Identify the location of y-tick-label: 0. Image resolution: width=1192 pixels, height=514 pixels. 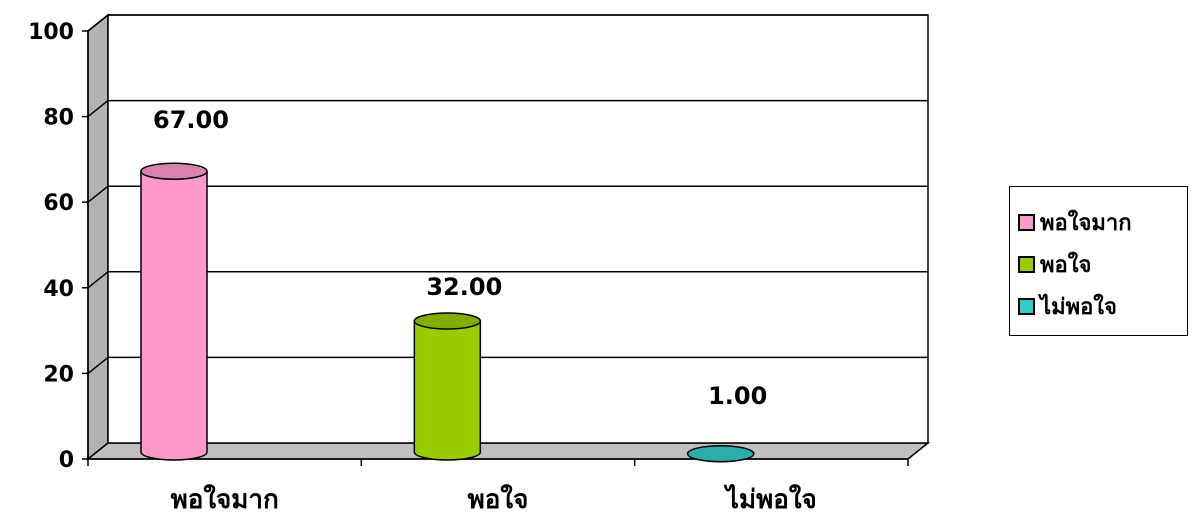
(66, 460).